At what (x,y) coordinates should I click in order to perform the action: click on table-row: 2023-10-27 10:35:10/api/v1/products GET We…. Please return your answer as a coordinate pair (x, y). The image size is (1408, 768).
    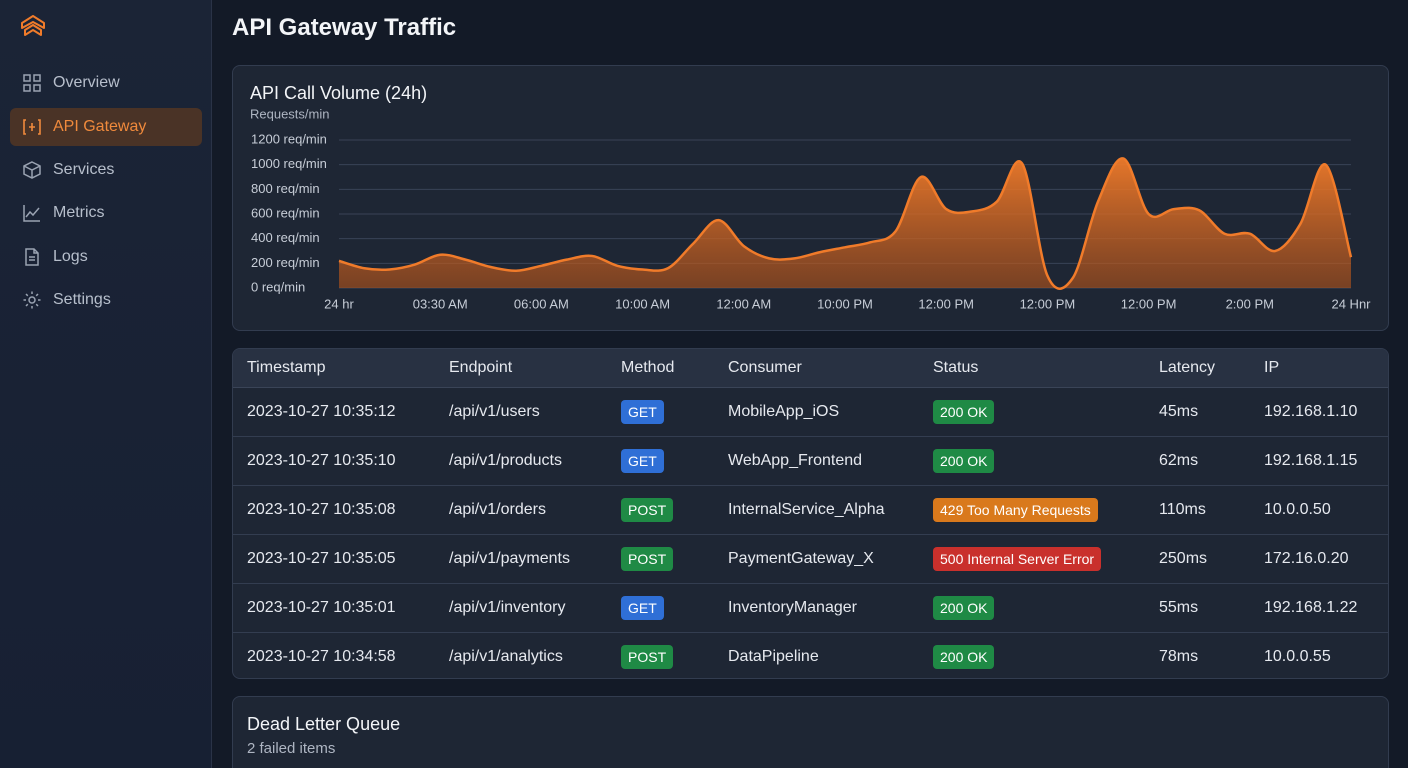
    Looking at the image, I should click on (810, 461).